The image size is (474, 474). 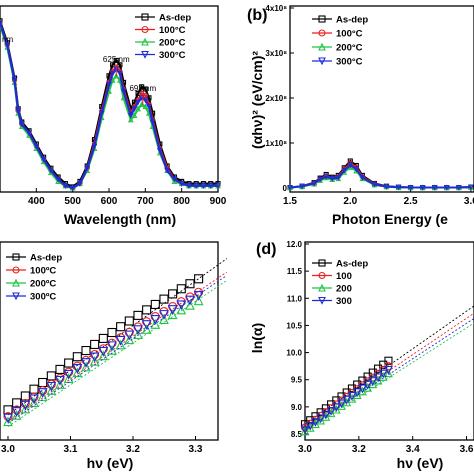 I want to click on legend-label: 200, so click(x=344, y=289).